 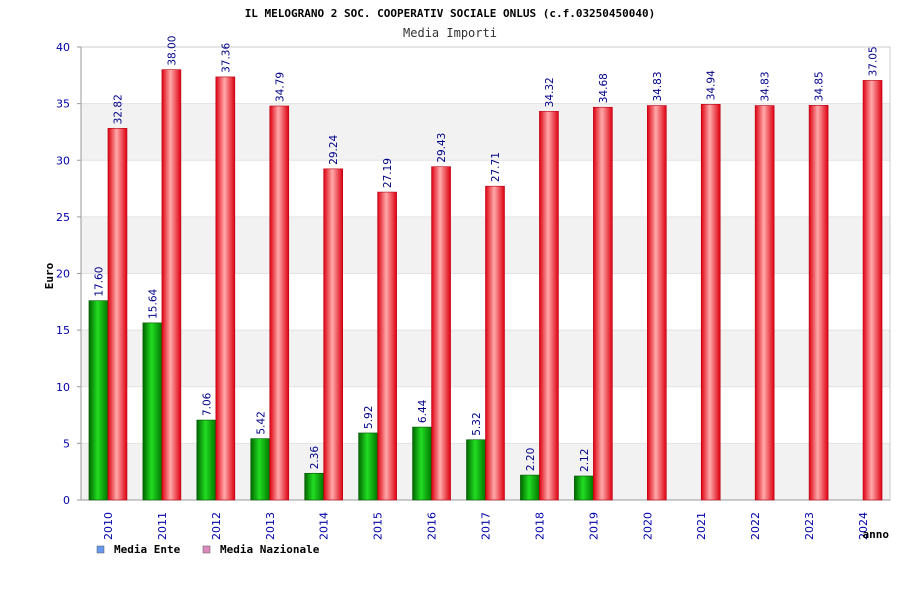 I want to click on data-label: 34.94, so click(x=712, y=85).